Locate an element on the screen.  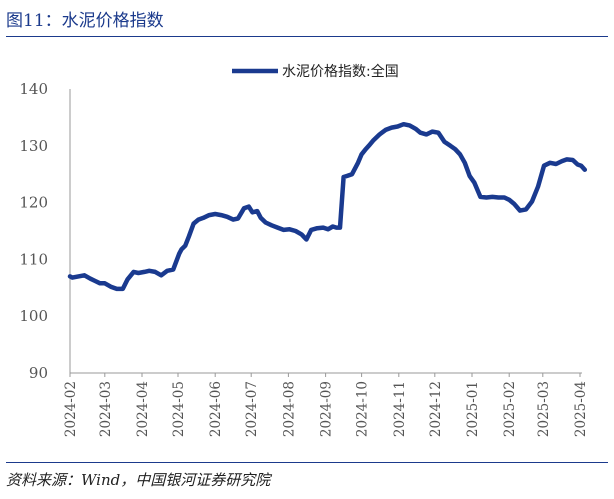
y-tick-label: 130 is located at coordinates (33, 146).